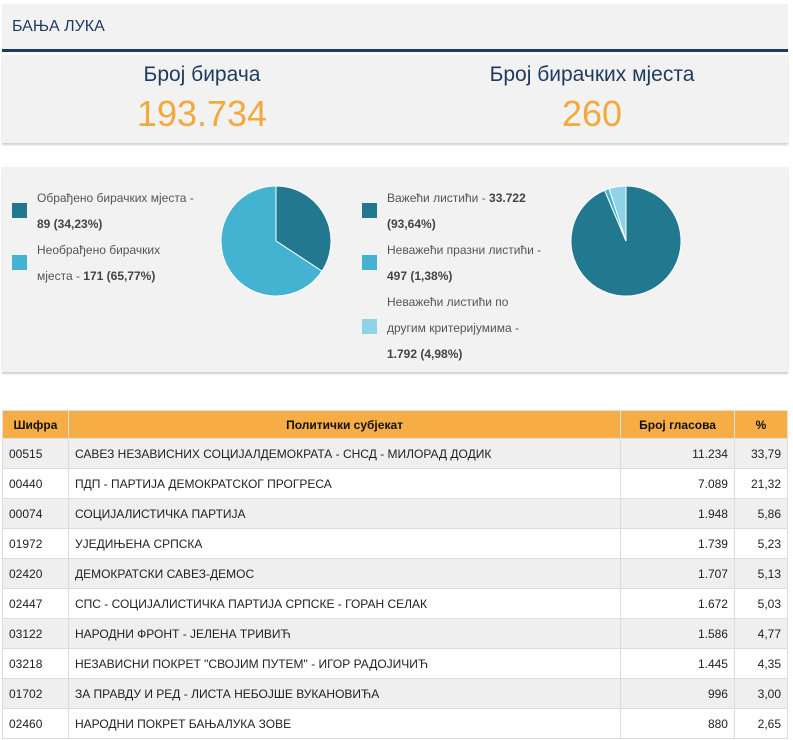 The image size is (793, 740). I want to click on cell-votes: 880, so click(677, 723).